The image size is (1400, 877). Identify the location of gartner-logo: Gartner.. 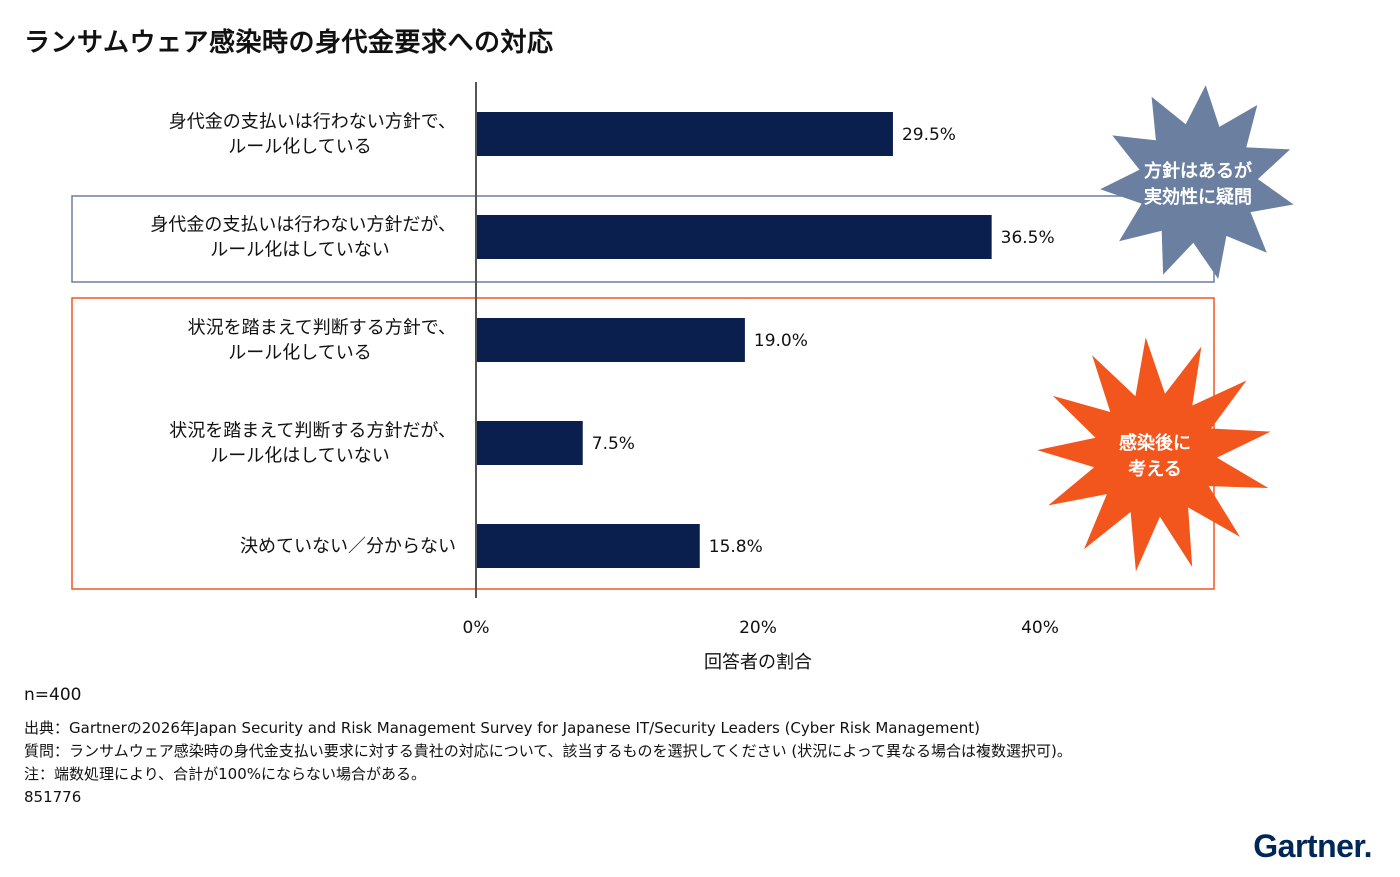
(1312, 846).